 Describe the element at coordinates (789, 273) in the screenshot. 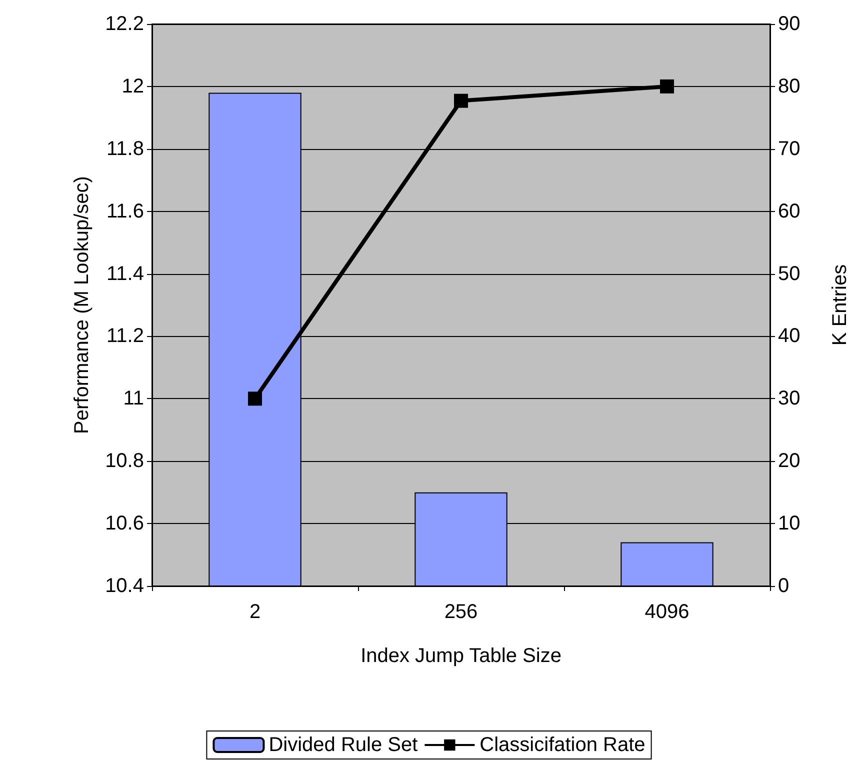

I see `y2-tick-label: 50` at that location.